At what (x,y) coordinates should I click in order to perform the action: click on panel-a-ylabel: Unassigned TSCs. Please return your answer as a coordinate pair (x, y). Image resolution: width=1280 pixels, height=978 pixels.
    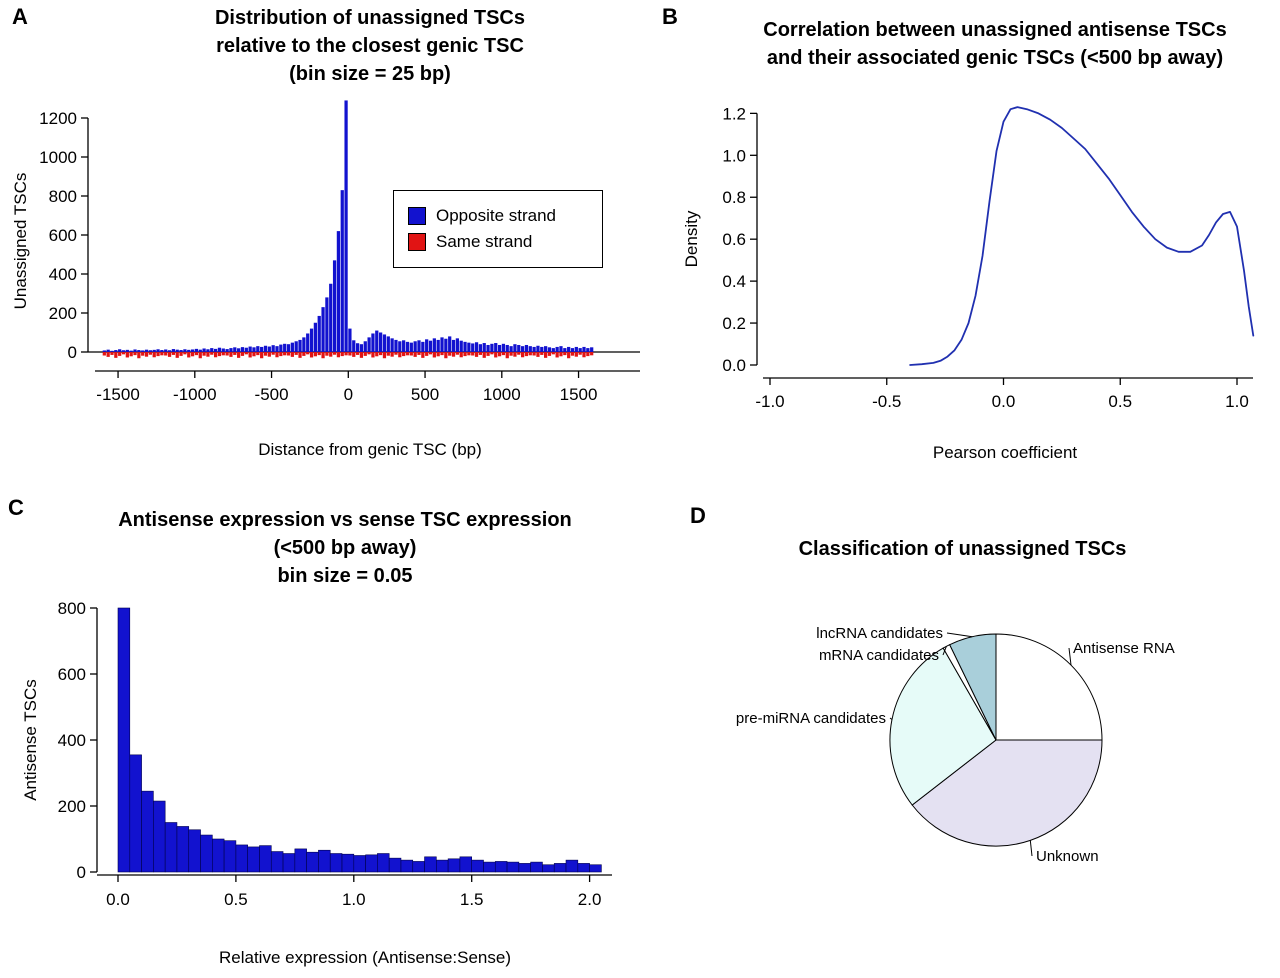
    Looking at the image, I should click on (20, 241).